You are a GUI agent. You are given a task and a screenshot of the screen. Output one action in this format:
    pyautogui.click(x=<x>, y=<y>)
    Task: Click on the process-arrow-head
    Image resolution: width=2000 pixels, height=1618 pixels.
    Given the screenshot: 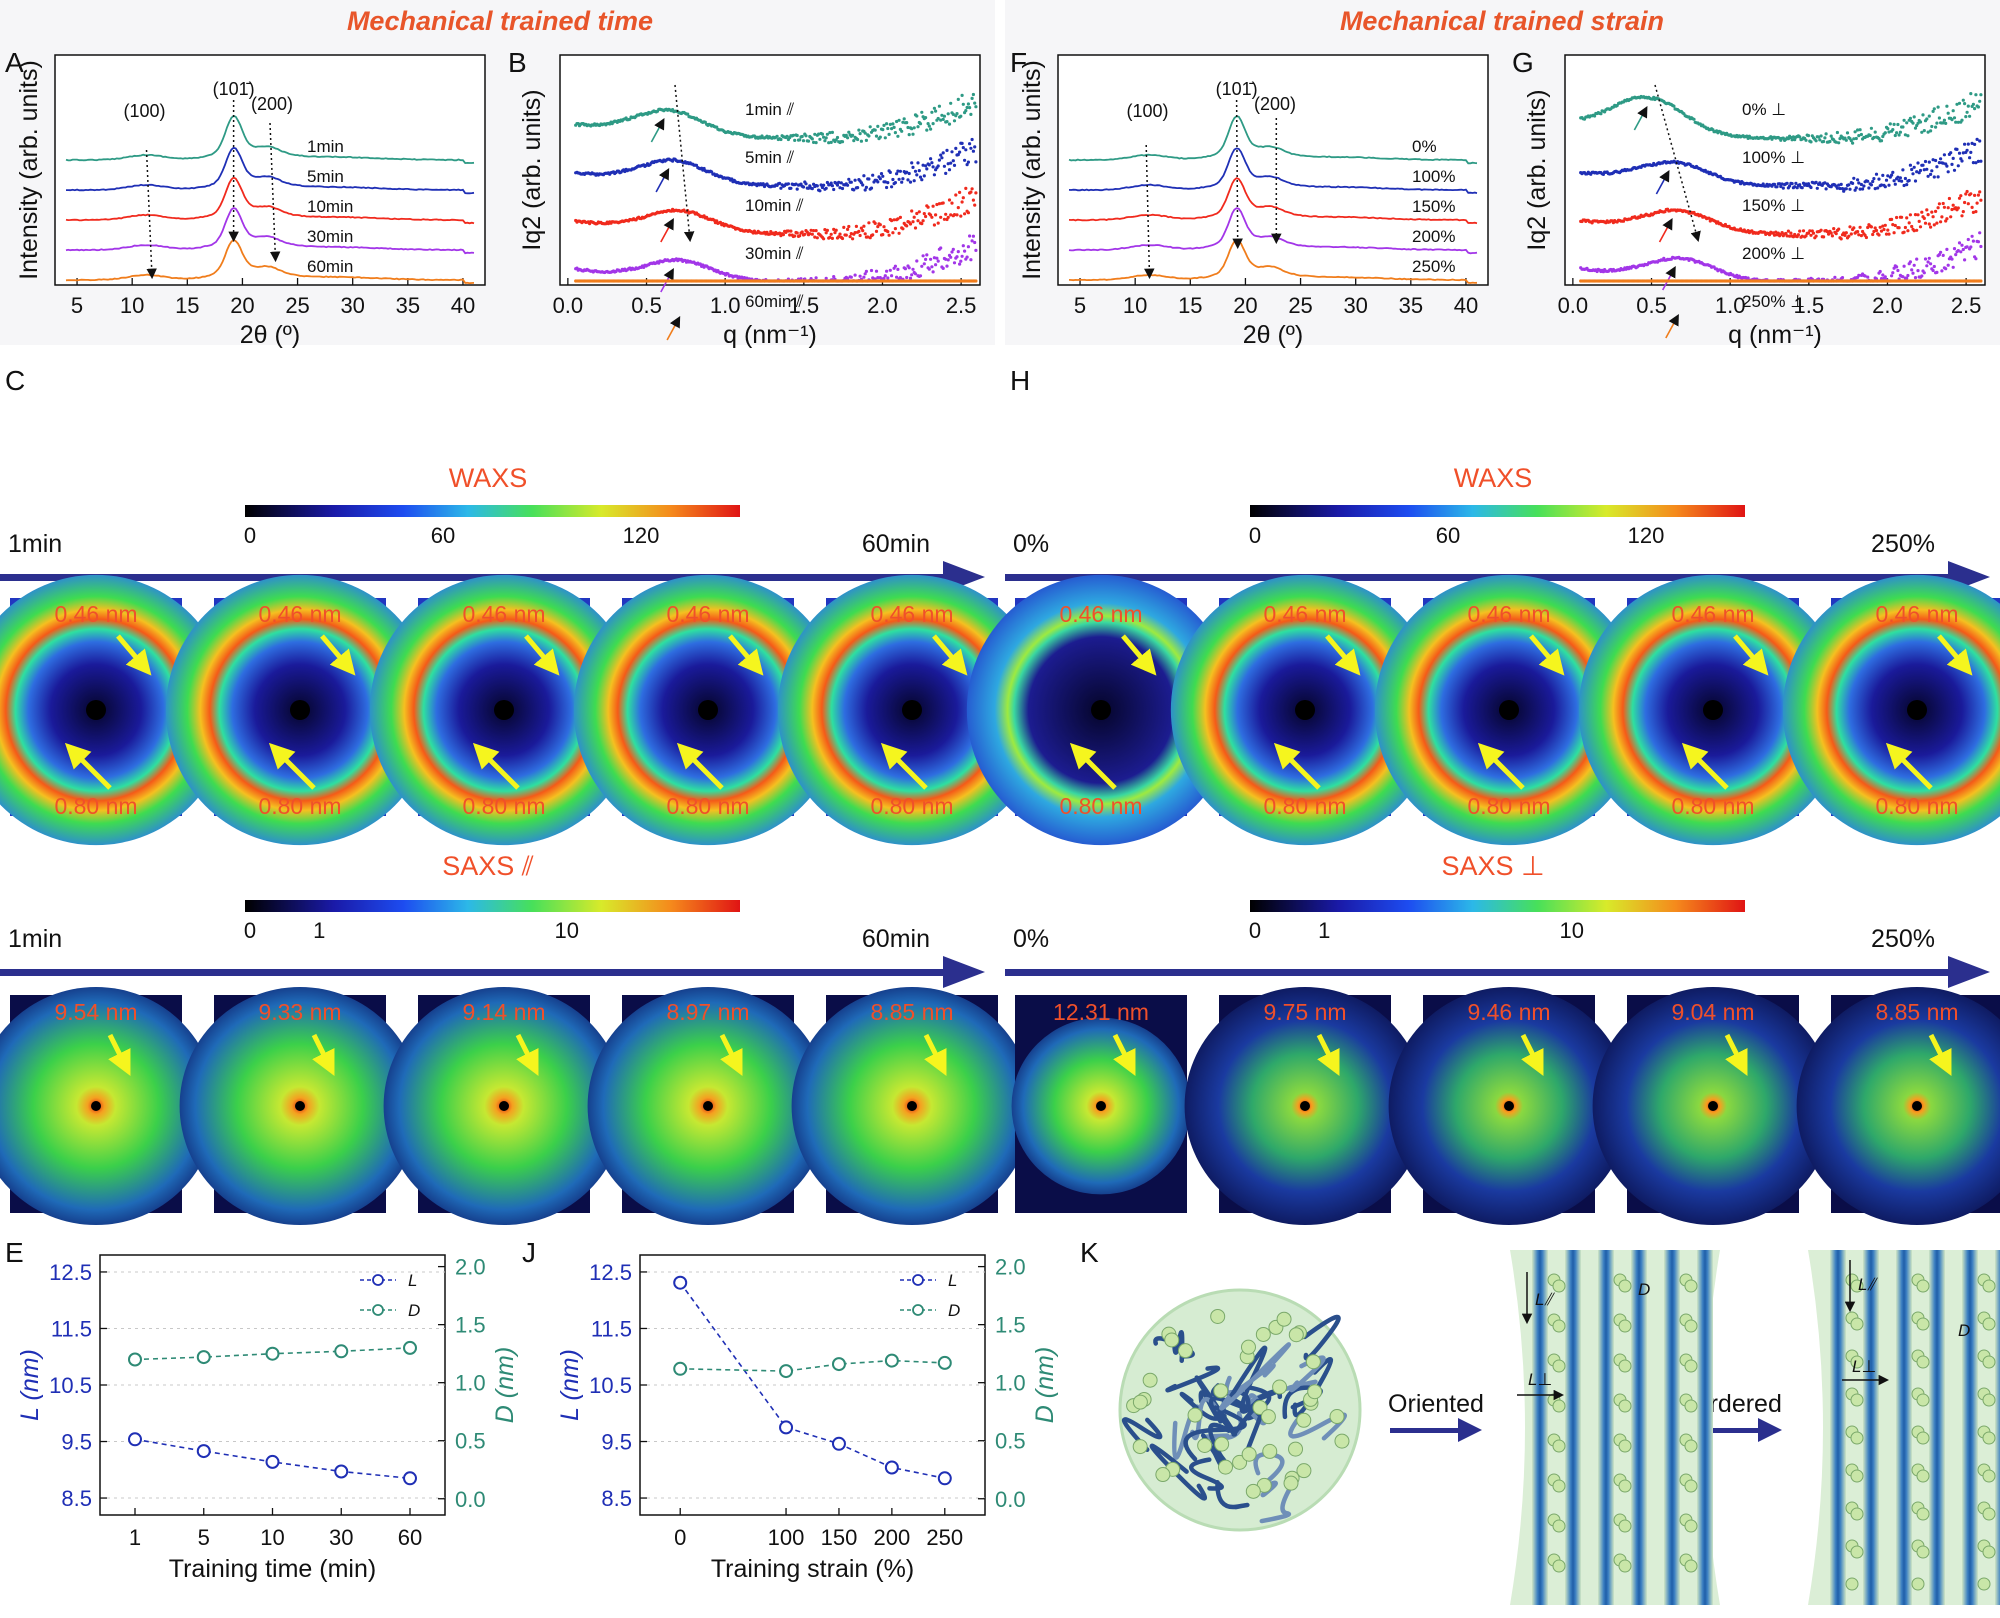 What is the action you would take?
    pyautogui.click(x=1470, y=1430)
    